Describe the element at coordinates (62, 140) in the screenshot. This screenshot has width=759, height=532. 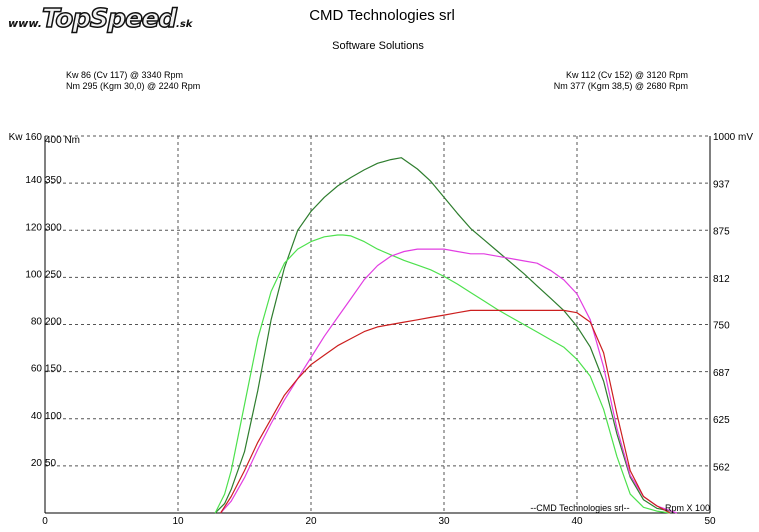
I see `nm-tick-label: 400 Nm` at that location.